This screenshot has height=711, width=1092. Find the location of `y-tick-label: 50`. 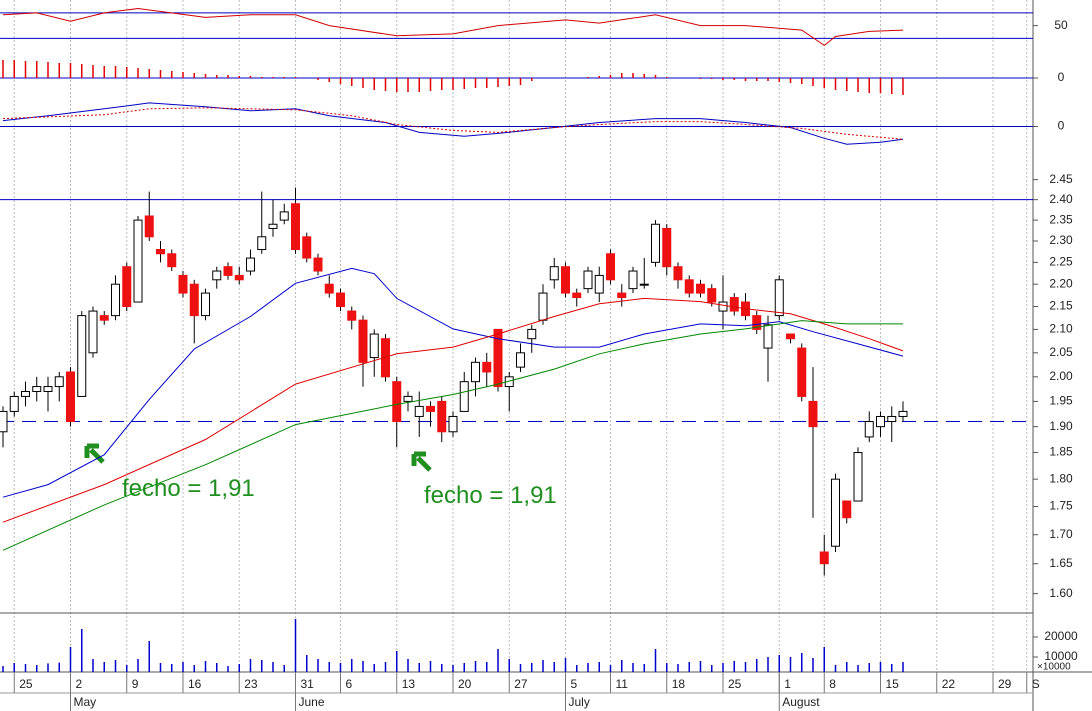

y-tick-label: 50 is located at coordinates (1061, 25).